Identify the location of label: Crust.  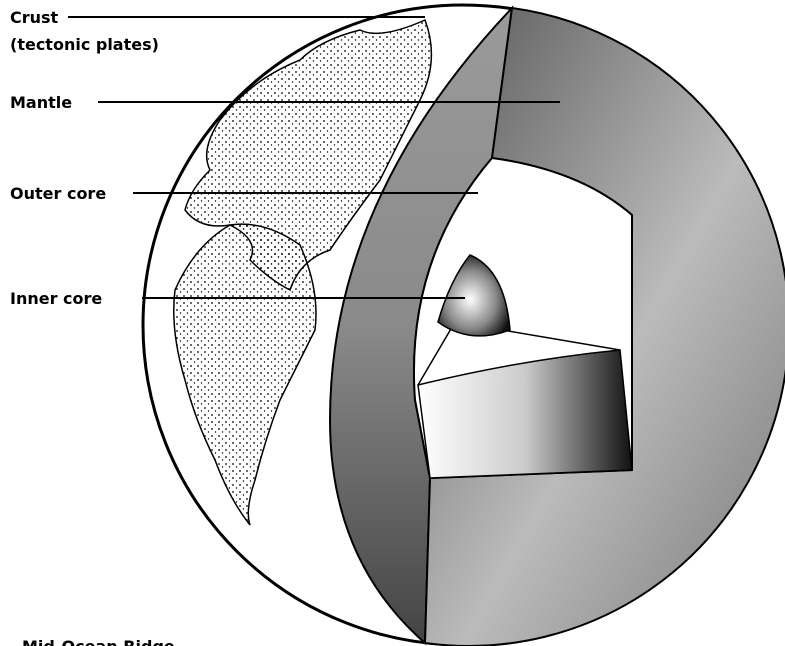
(34, 17).